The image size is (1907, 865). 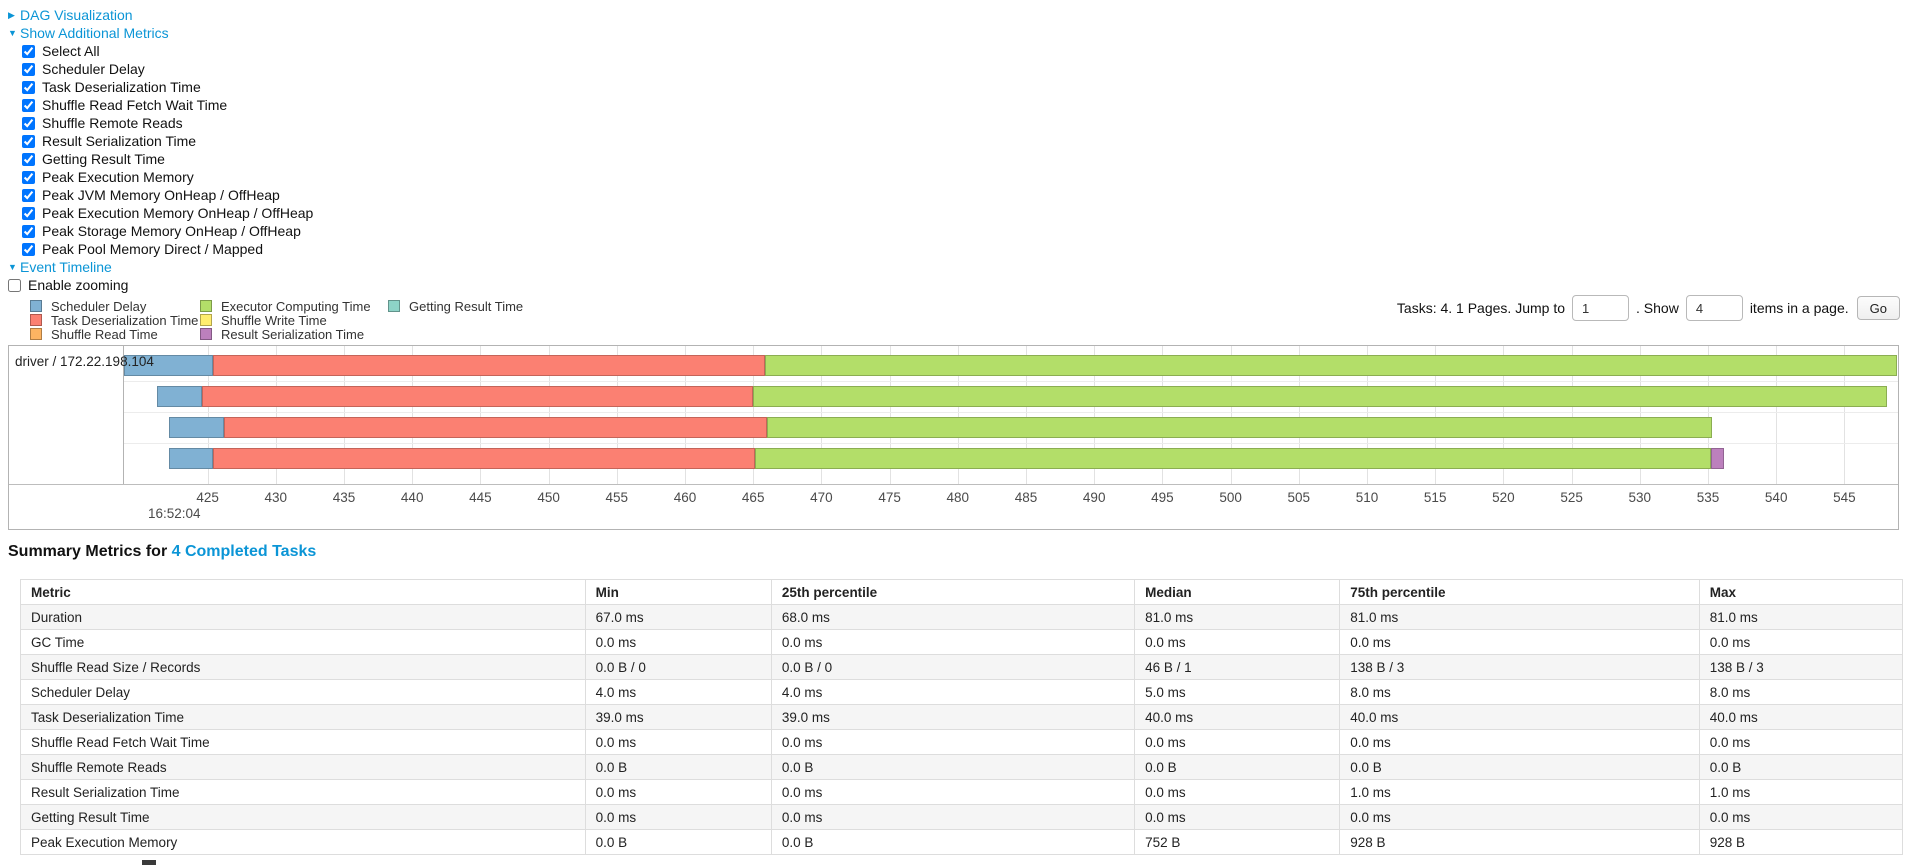 What do you see at coordinates (169, 365) in the screenshot?
I see `task-1-scheduler-delay-bar` at bounding box center [169, 365].